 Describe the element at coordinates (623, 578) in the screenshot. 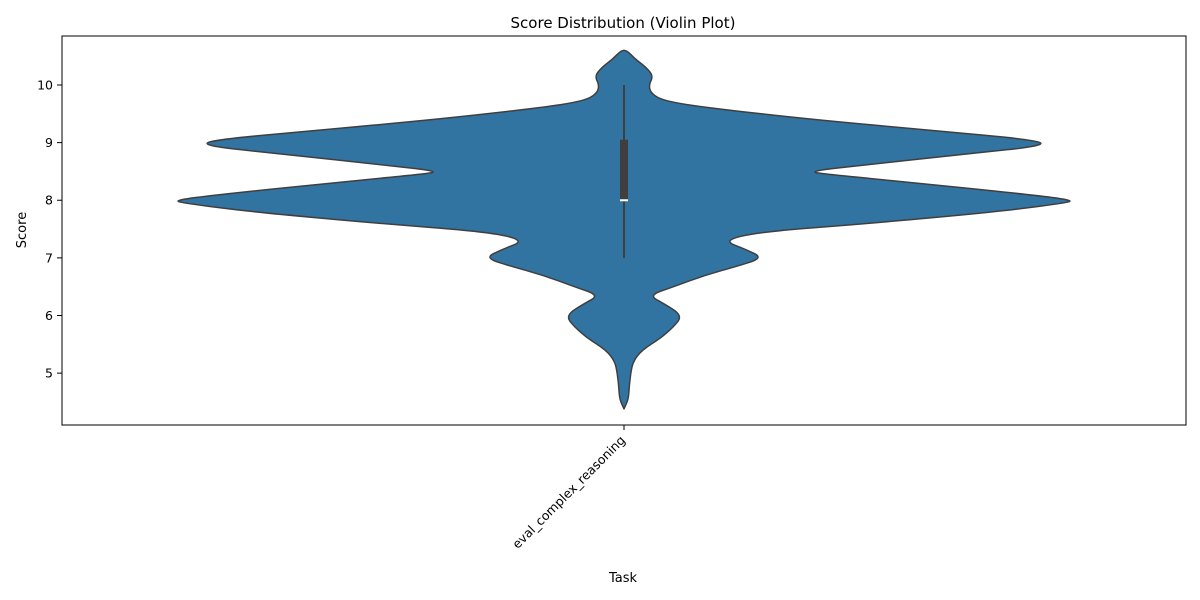

I see `x-axis-label: Task` at that location.